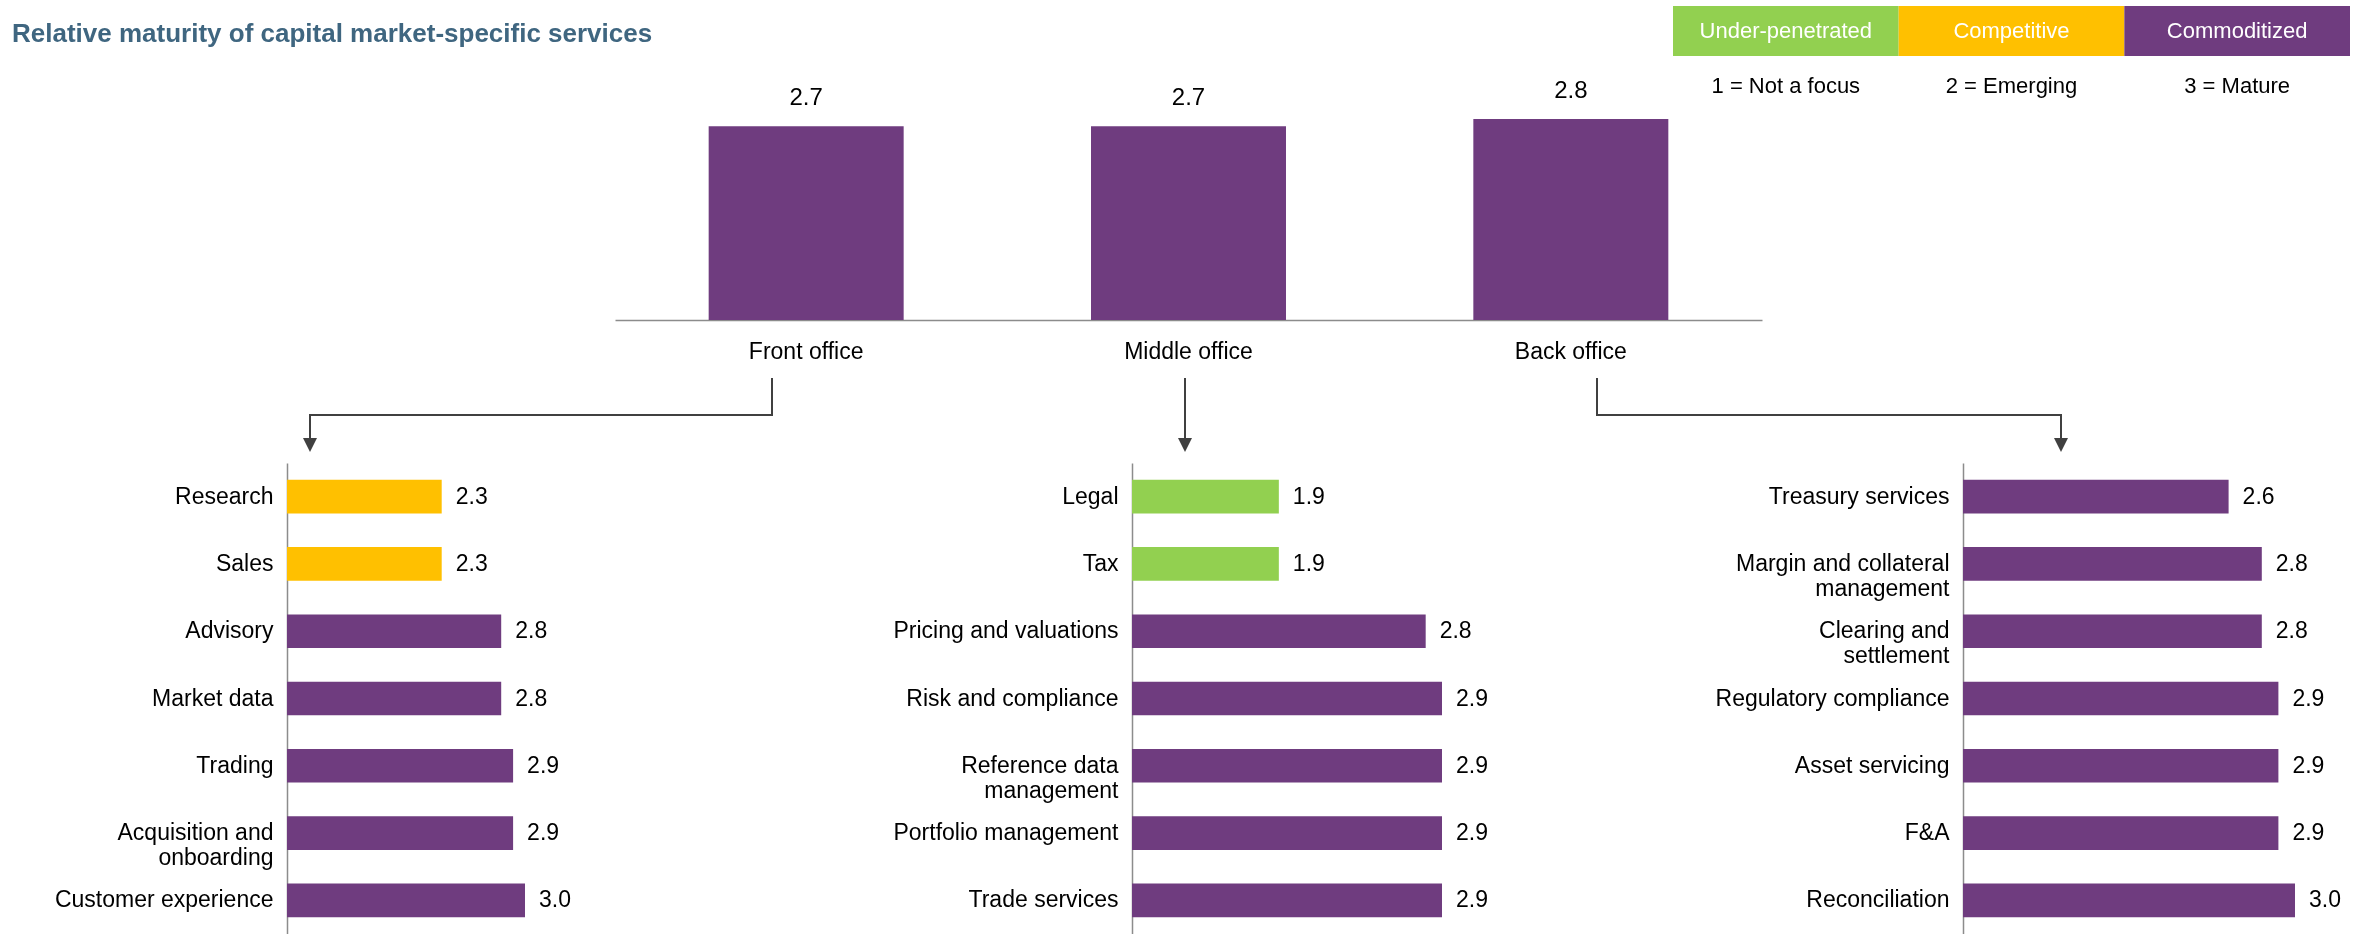 This screenshot has width=2369, height=934. Describe the element at coordinates (1878, 899) in the screenshot. I see `y-tick-label: Reconciliation` at that location.